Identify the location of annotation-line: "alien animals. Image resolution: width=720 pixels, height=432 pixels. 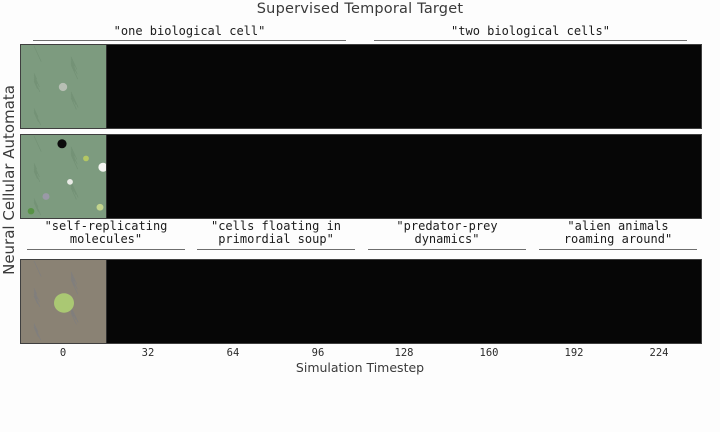
(618, 226).